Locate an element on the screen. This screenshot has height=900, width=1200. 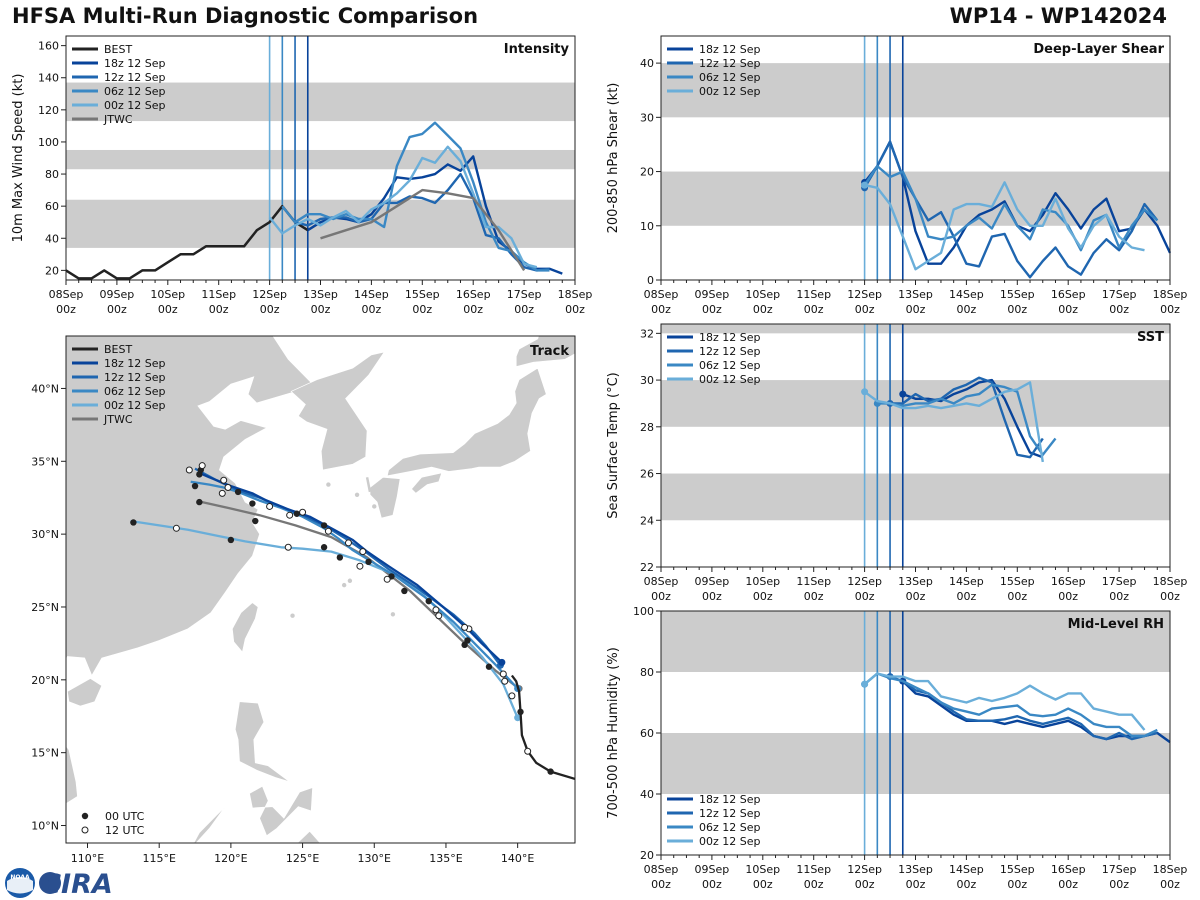
panel-title: Deep-Layer Shear is located at coordinates (1098, 49).